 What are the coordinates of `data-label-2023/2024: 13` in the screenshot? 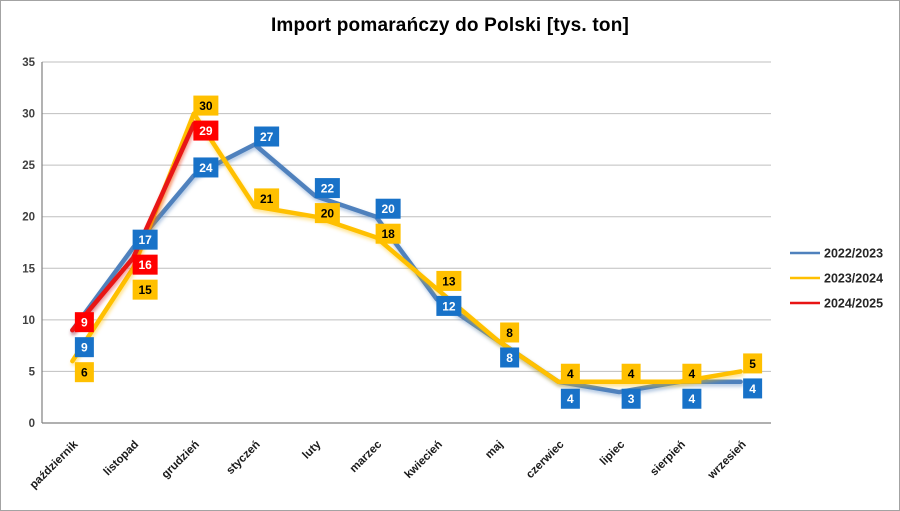 It's located at (449, 281).